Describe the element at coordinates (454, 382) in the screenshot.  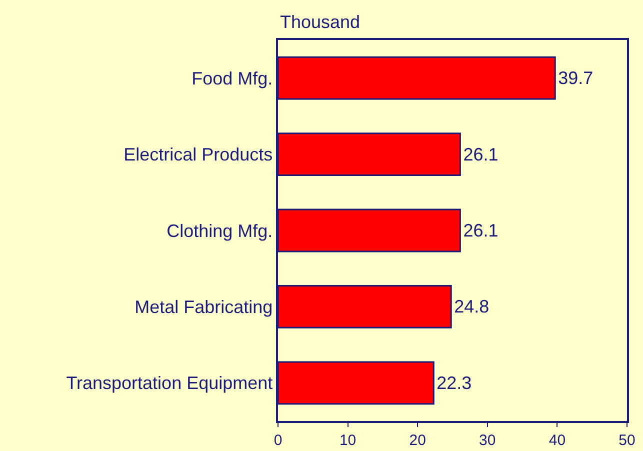
I see `data-label: 22.3` at that location.